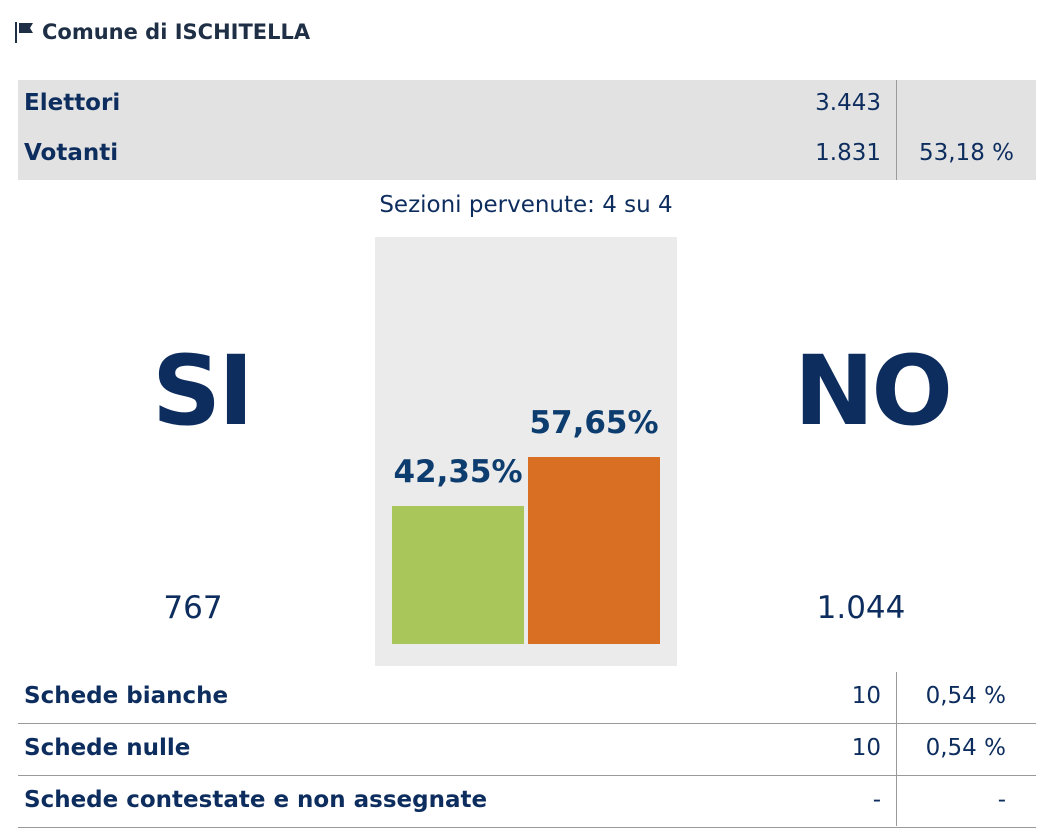 This screenshot has width=1056, height=840. Describe the element at coordinates (965, 748) in the screenshot. I see `schede-nulle-pct: 0,54 %` at that location.